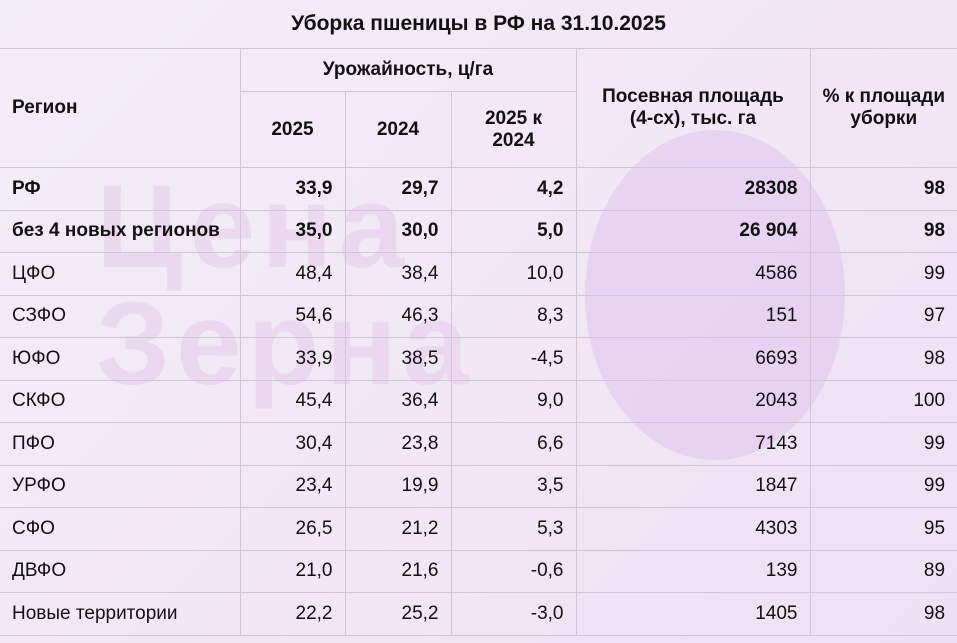 Image resolution: width=957 pixels, height=643 pixels. Describe the element at coordinates (398, 571) in the screenshot. I see `cell-yield-2024: 21,6` at that location.